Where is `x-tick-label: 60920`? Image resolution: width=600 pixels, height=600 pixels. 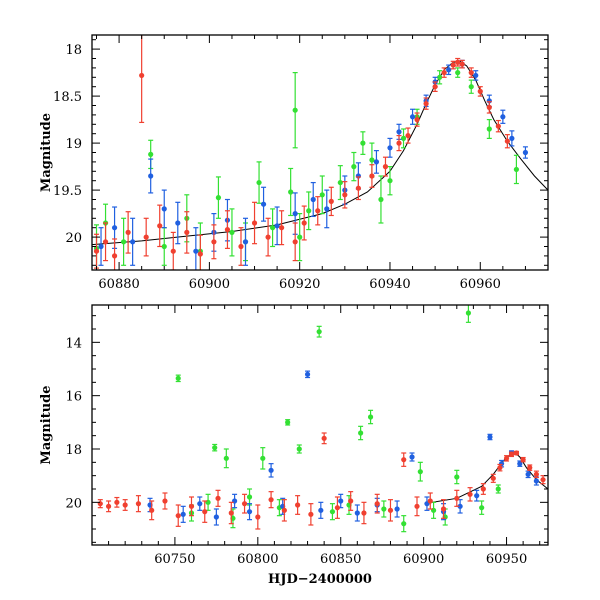 x-tick-label: 60920 is located at coordinates (299, 284).